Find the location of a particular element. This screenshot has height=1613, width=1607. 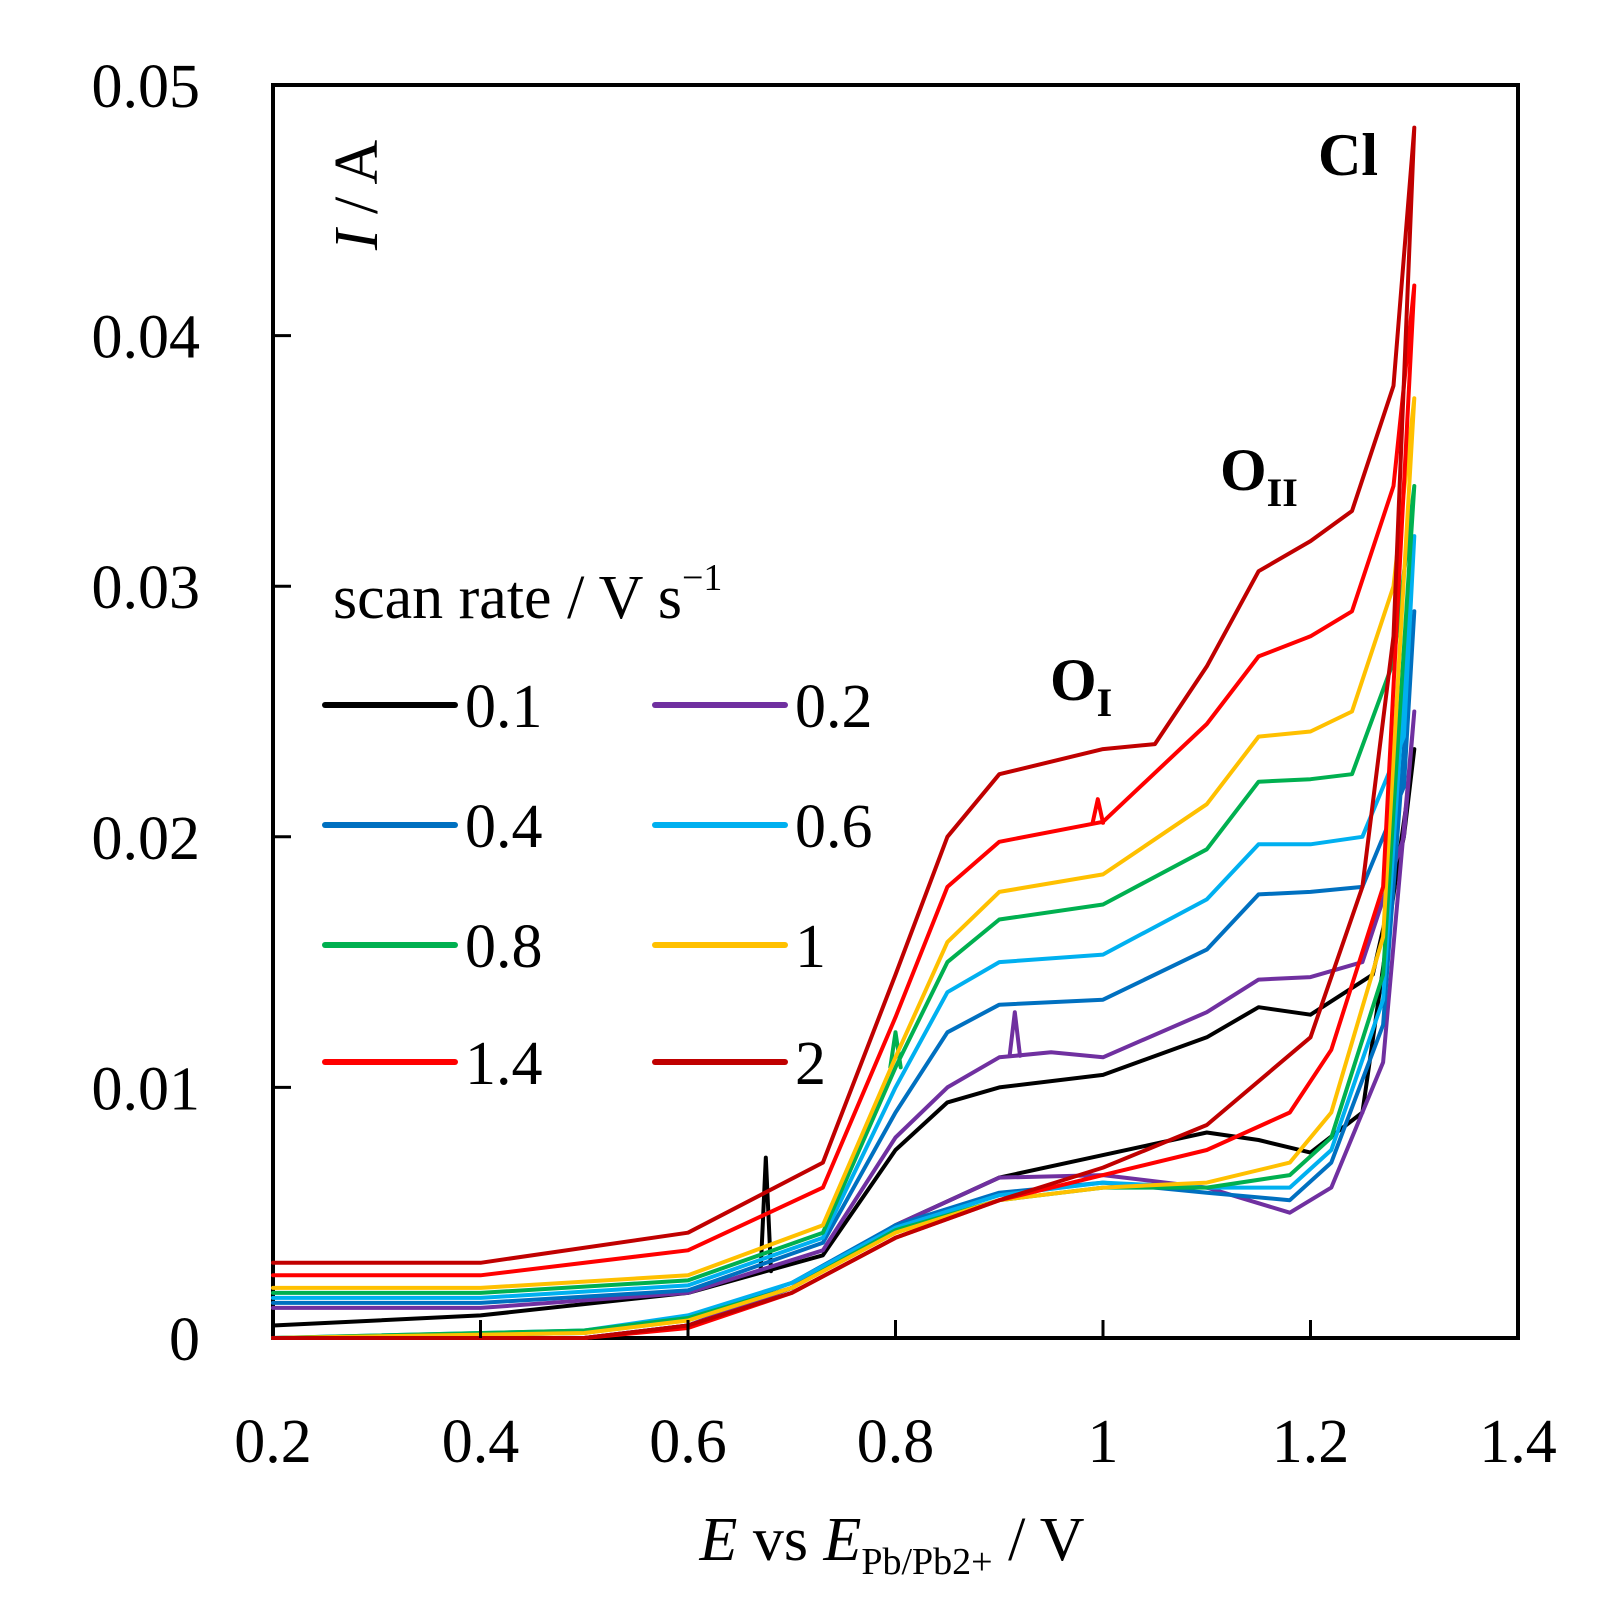

x-tick-label: 1.2 is located at coordinates (1311, 1442).